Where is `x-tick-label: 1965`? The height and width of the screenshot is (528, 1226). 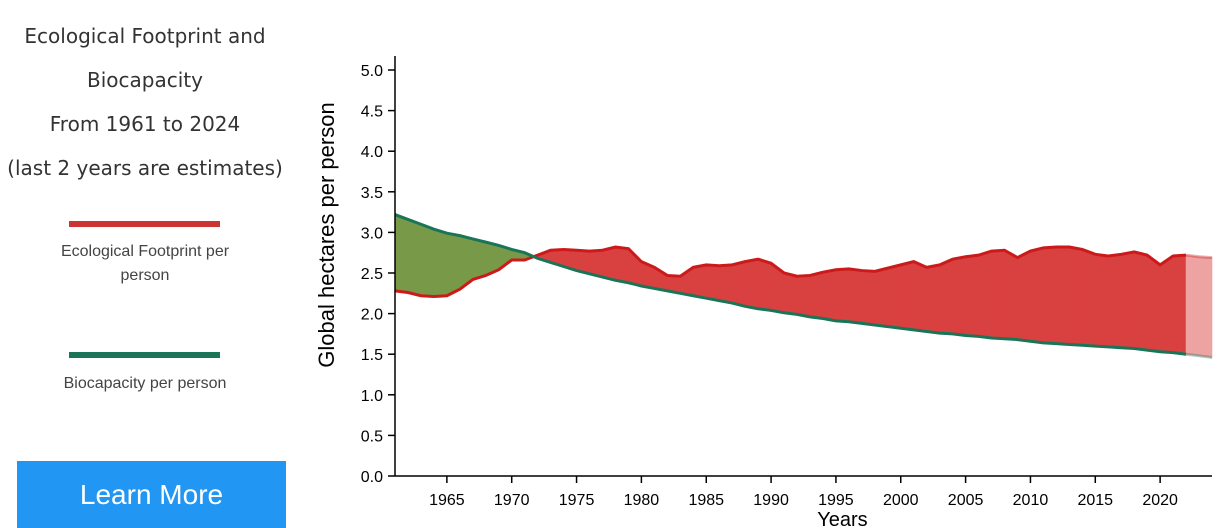
x-tick-label: 1965 is located at coordinates (447, 500).